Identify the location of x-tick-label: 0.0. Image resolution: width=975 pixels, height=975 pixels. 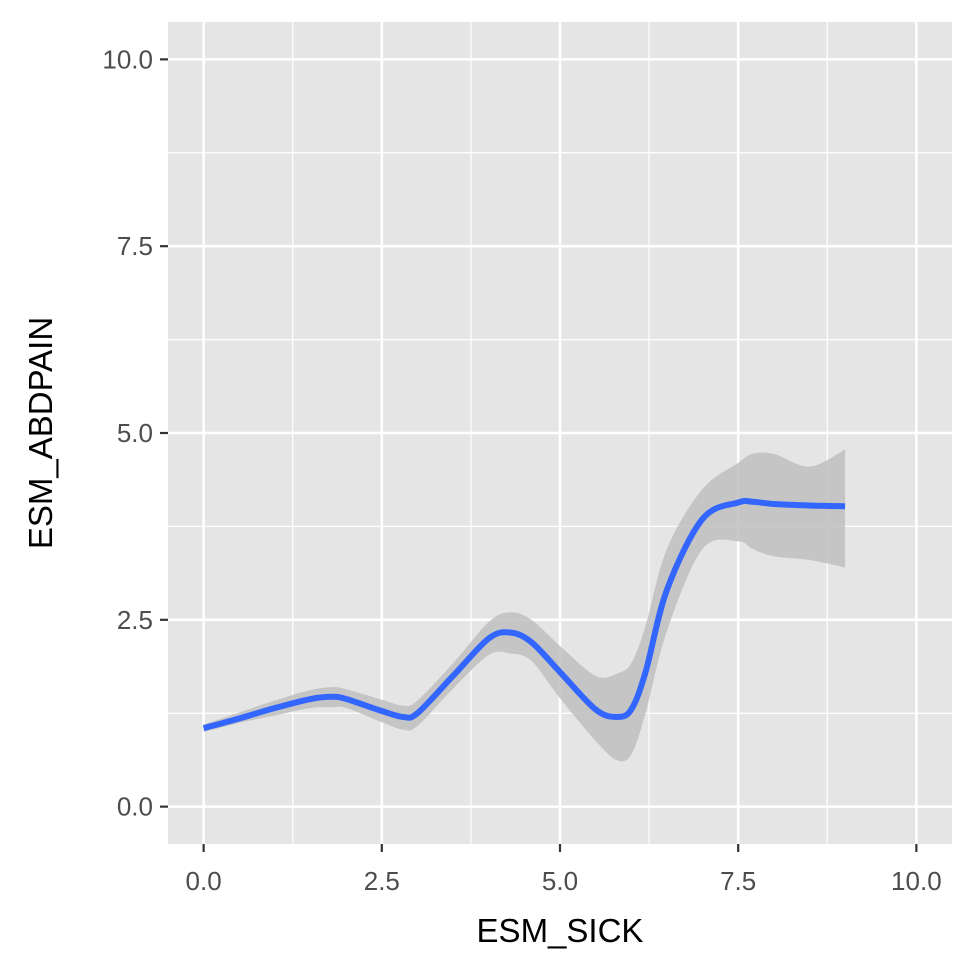
(204, 881).